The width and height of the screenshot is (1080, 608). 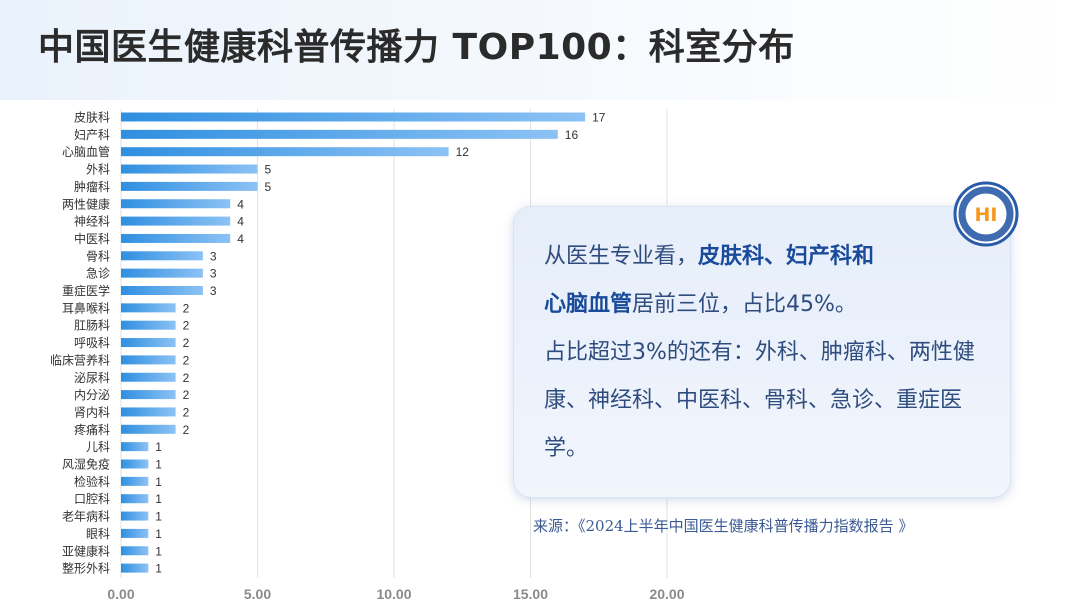 What do you see at coordinates (92, 326) in the screenshot?
I see `category-label: 肛肠科` at bounding box center [92, 326].